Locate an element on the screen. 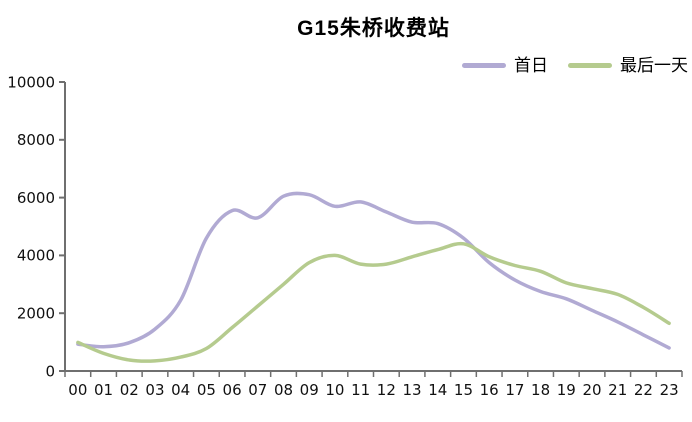 The image size is (692, 422). legend-label: 最后一天 is located at coordinates (654, 65).